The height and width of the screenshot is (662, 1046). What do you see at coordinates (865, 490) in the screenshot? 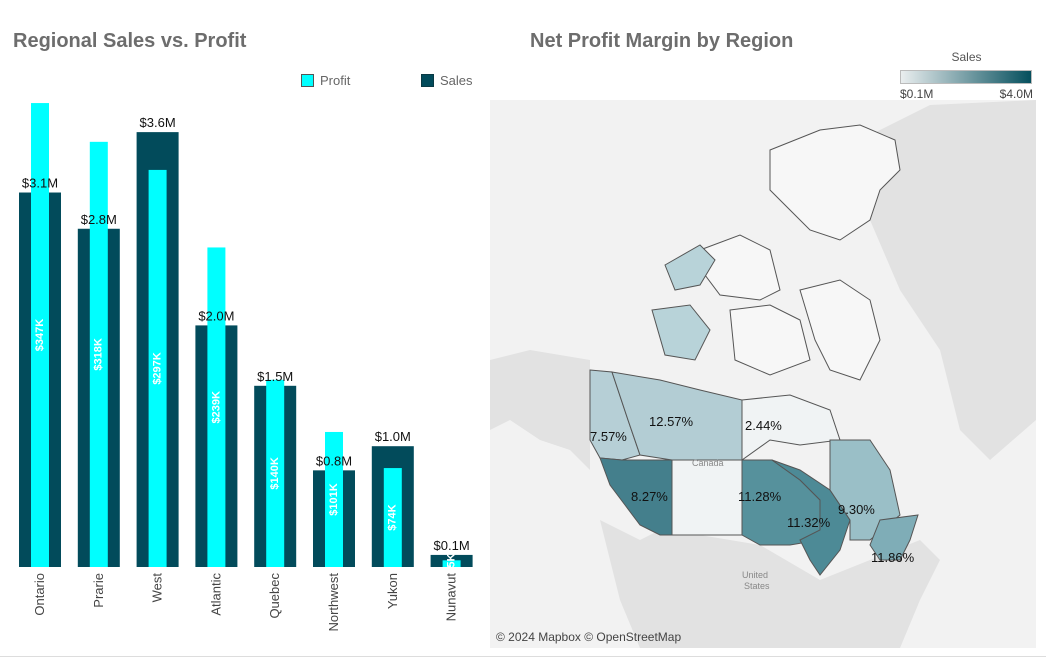
I see `region-quebec` at bounding box center [865, 490].